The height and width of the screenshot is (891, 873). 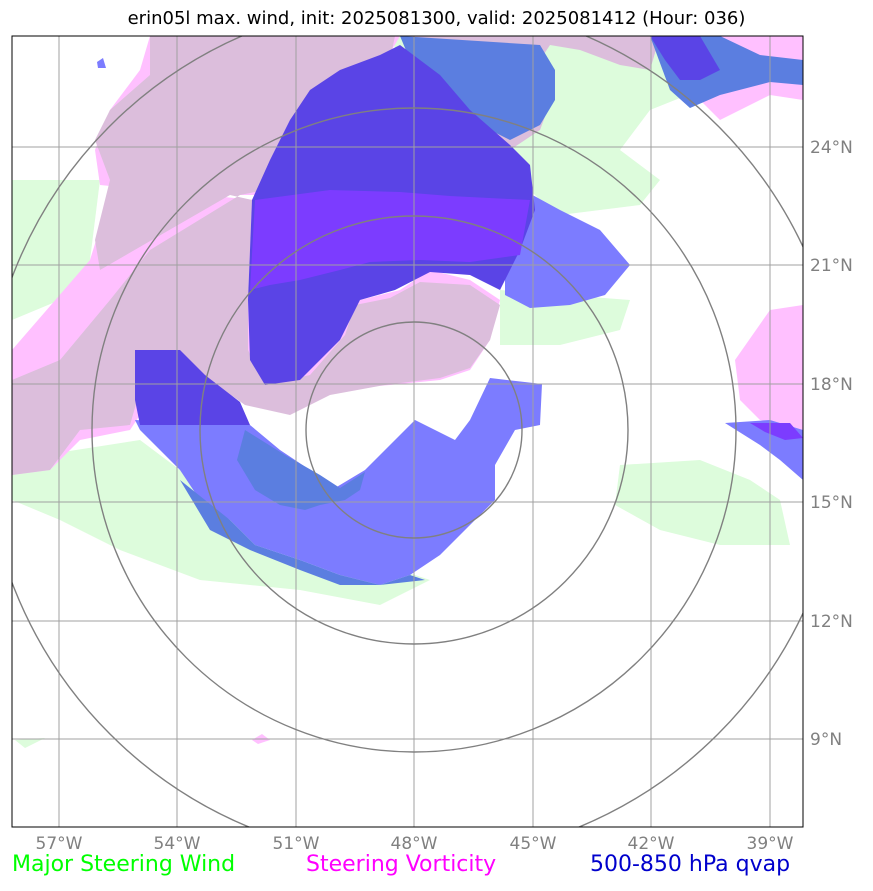 What do you see at coordinates (302, 532) in the screenshot?
I see `qvap-dark-south` at bounding box center [302, 532].